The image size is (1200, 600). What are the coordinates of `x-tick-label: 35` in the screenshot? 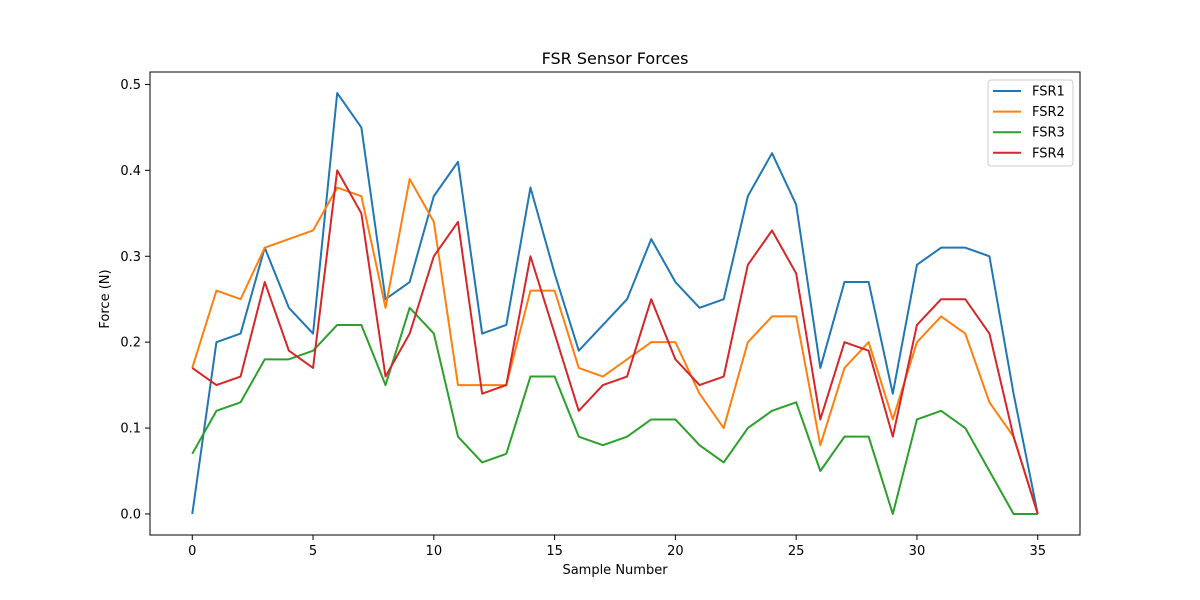 It's located at (1037, 551).